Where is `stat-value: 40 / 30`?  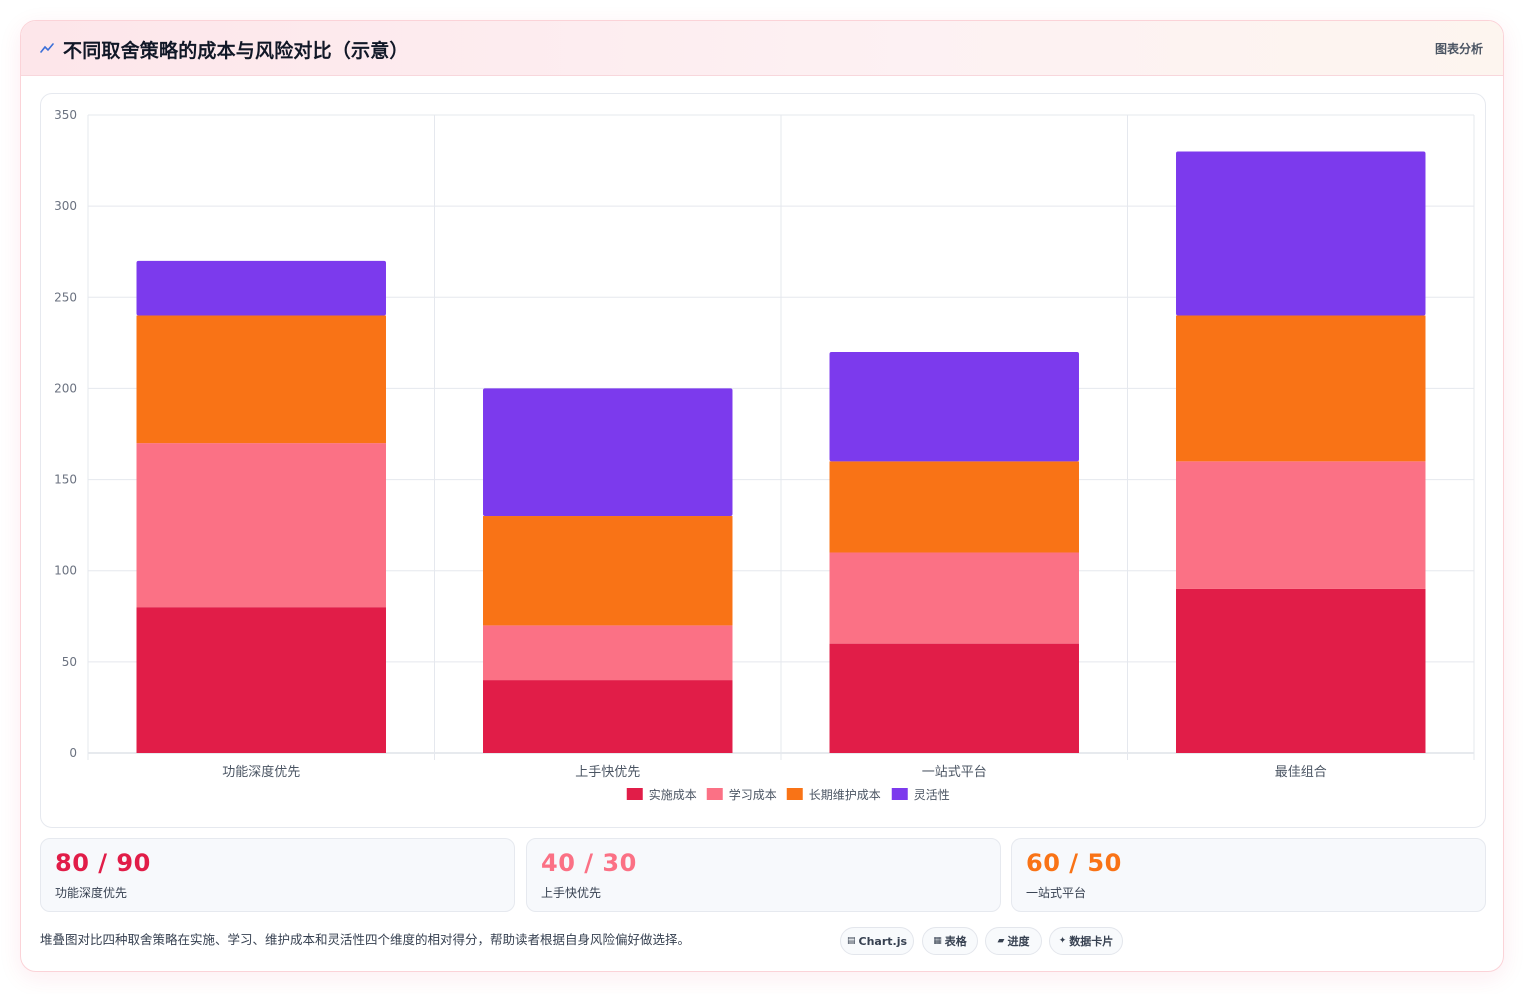
stat-value: 40 / 30 is located at coordinates (589, 863).